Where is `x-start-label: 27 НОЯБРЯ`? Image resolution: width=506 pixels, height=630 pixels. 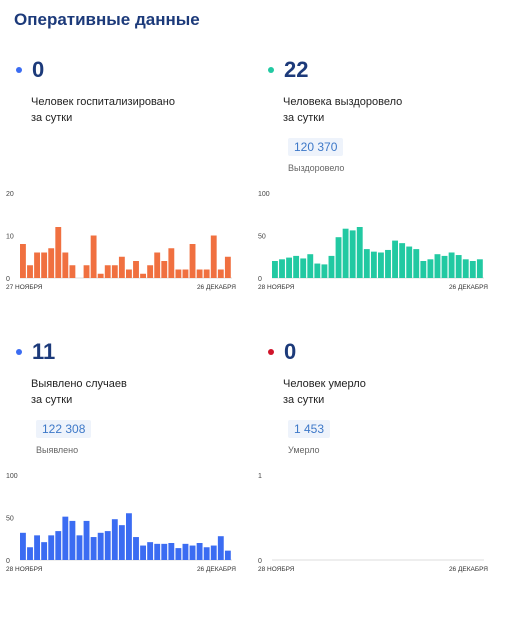
x-start-label: 27 НОЯБРЯ is located at coordinates (24, 287).